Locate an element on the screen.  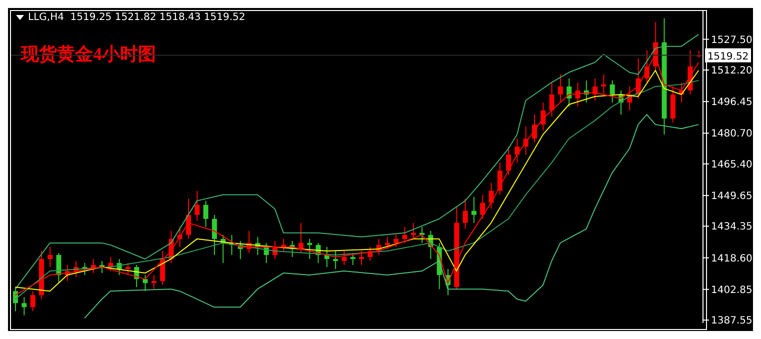
y-tick-label: 1418.60 is located at coordinates (731, 258).